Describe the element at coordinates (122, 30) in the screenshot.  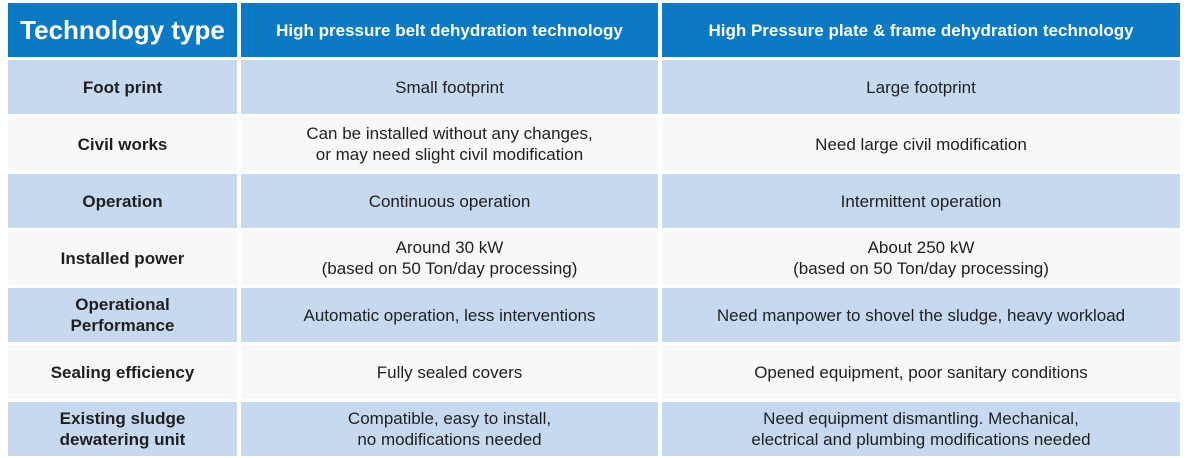
I see `header-technology-type: Technology type` at that location.